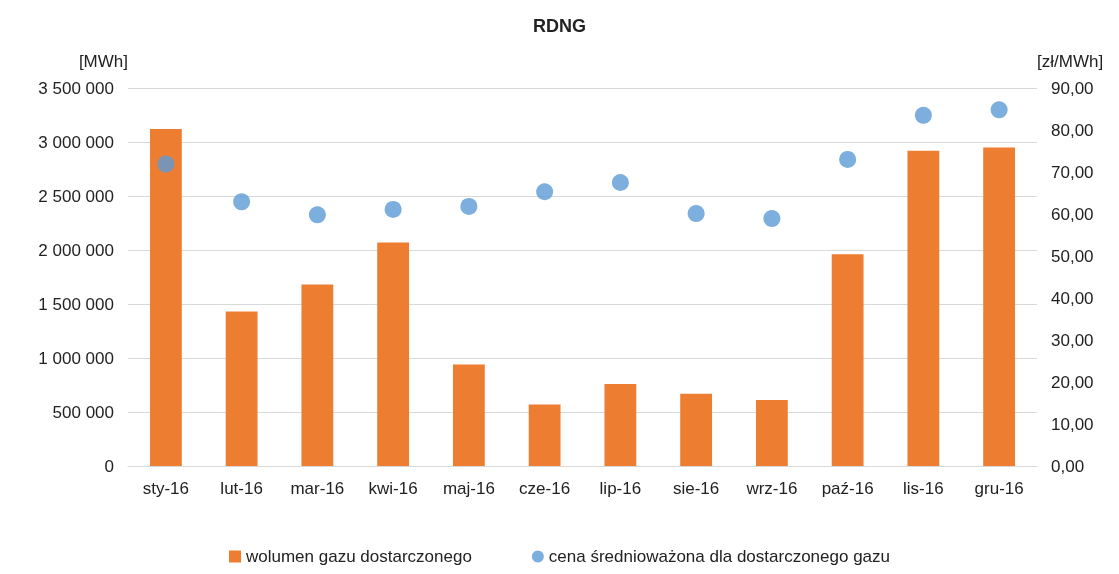  What do you see at coordinates (76, 358) in the screenshot?
I see `y-tick-label: 1 000 000` at bounding box center [76, 358].